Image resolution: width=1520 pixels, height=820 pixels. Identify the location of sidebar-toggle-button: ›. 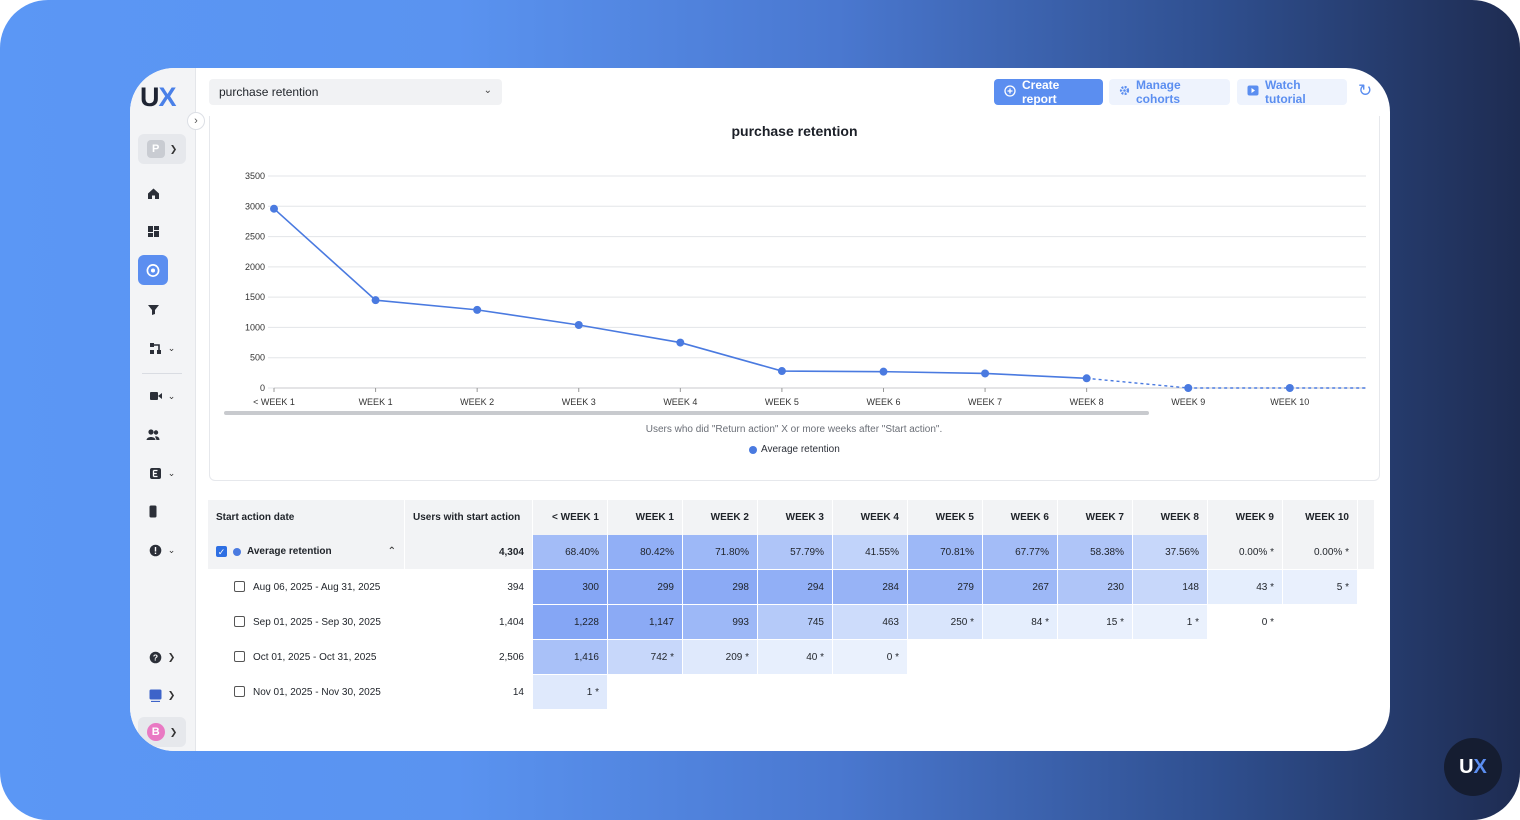
(196, 121).